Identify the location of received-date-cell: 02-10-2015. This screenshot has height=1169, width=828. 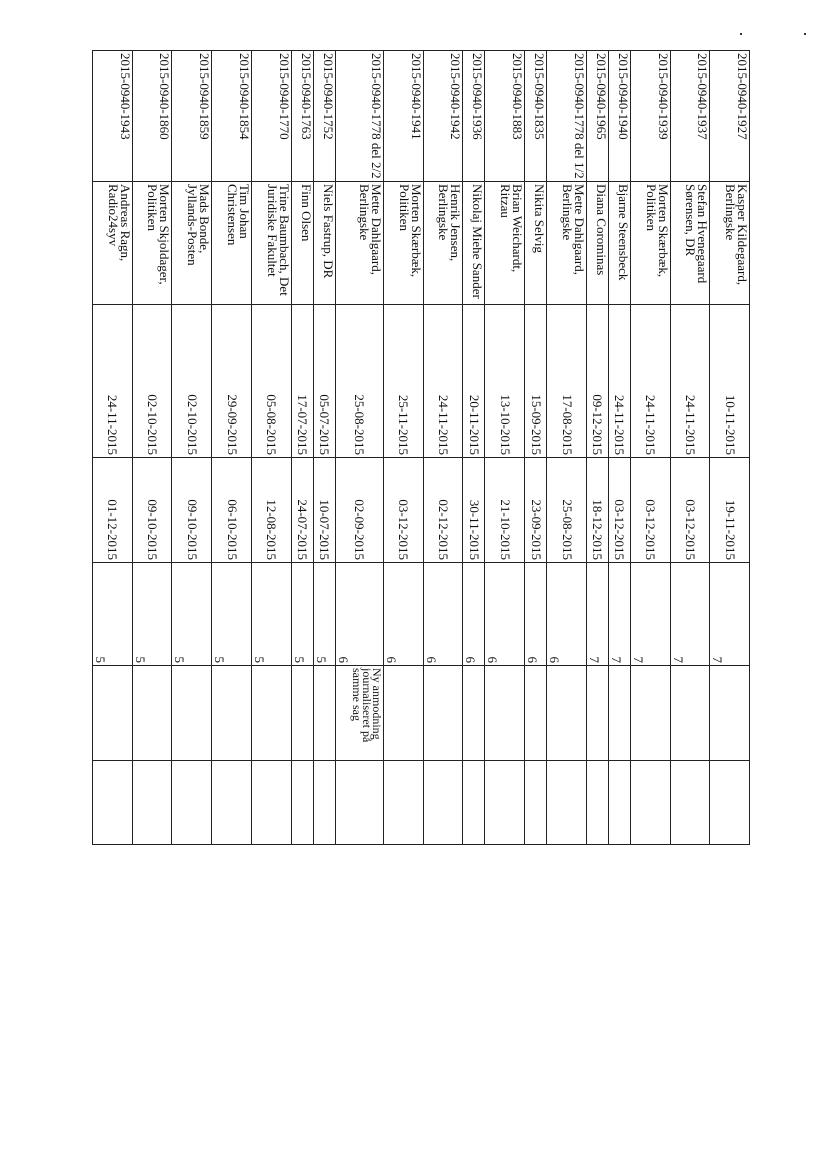
(152, 381).